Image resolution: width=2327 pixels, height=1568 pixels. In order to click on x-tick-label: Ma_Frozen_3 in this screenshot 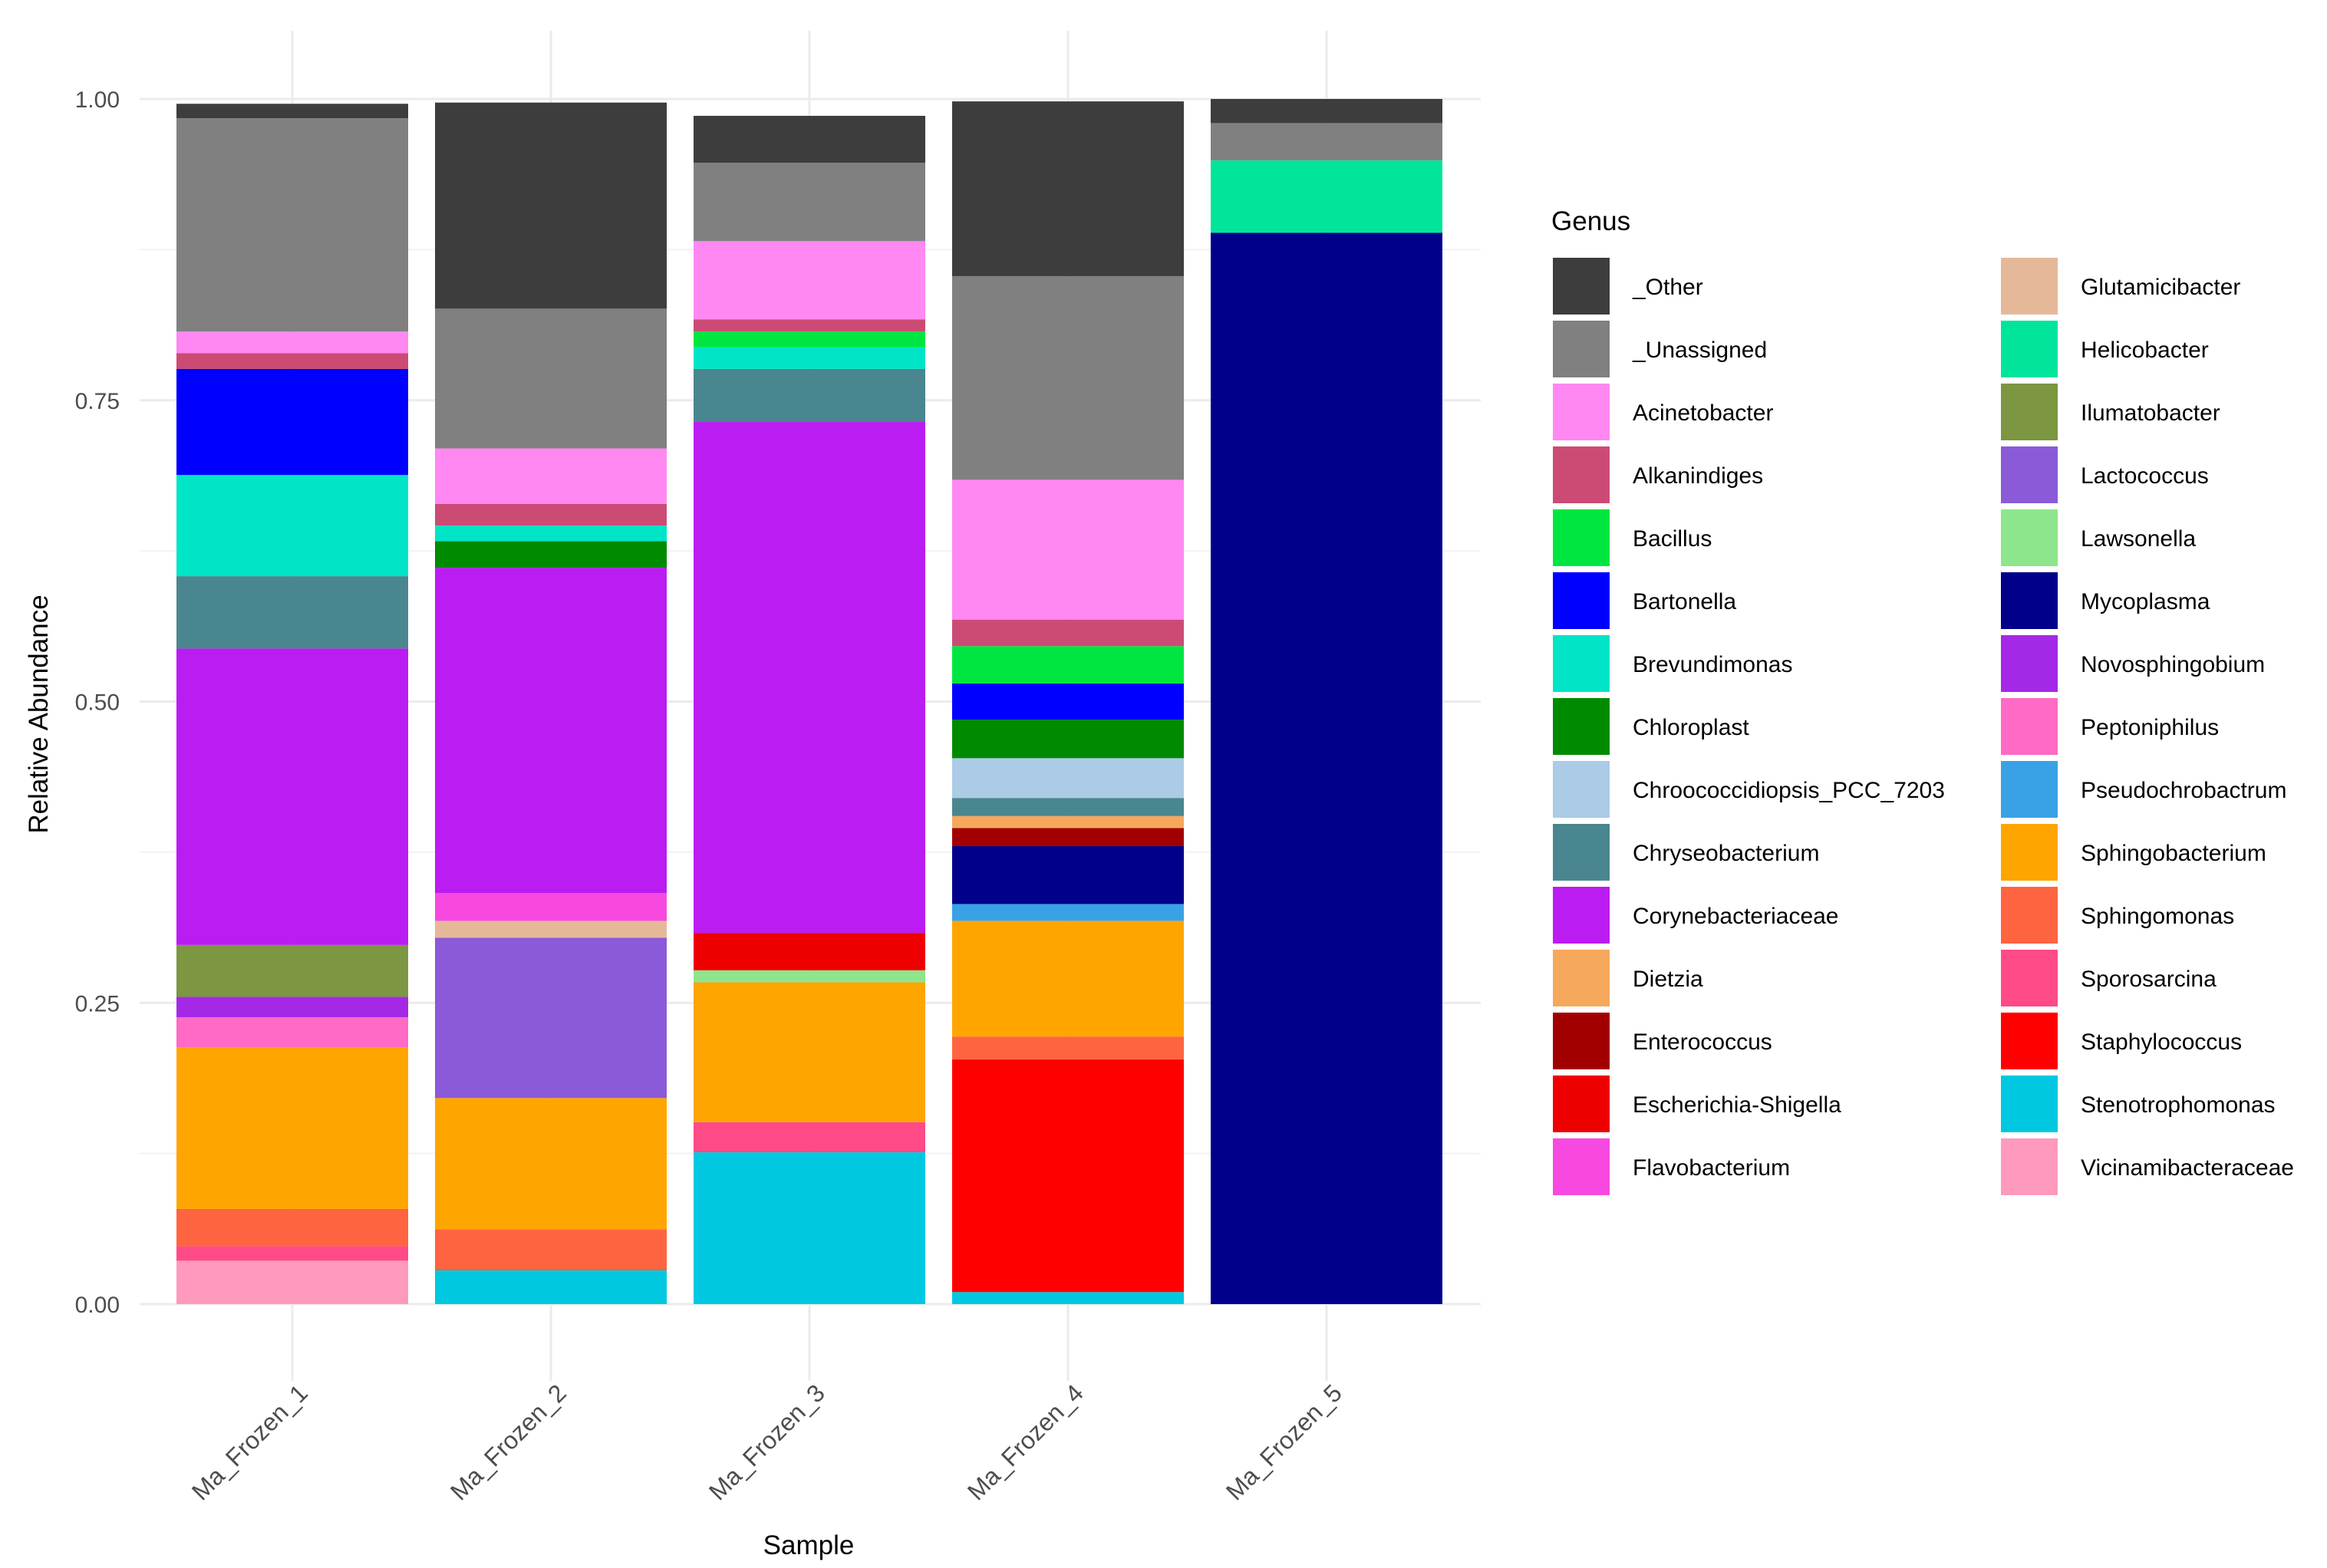, I will do `click(767, 1442)`.